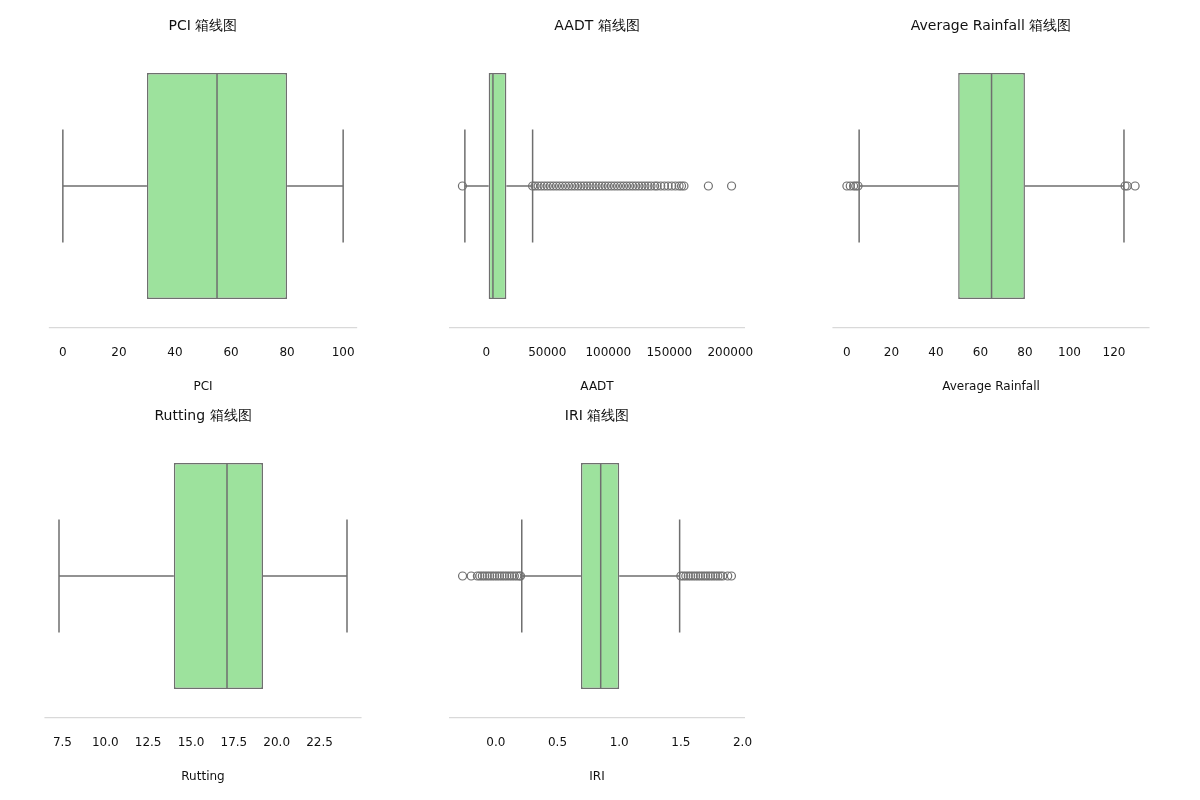 This screenshot has height=800, width=1200. What do you see at coordinates (62, 741) in the screenshot?
I see `x-tick-label: 7.5` at bounding box center [62, 741].